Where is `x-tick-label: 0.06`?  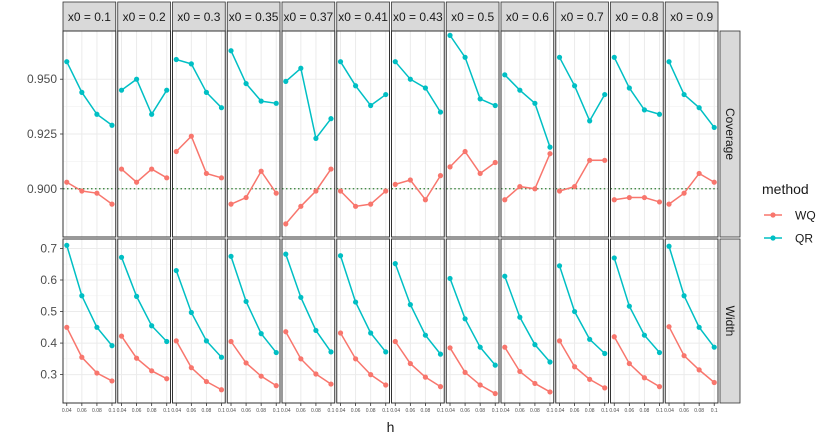 x-tick-label: 0.06 is located at coordinates (629, 411).